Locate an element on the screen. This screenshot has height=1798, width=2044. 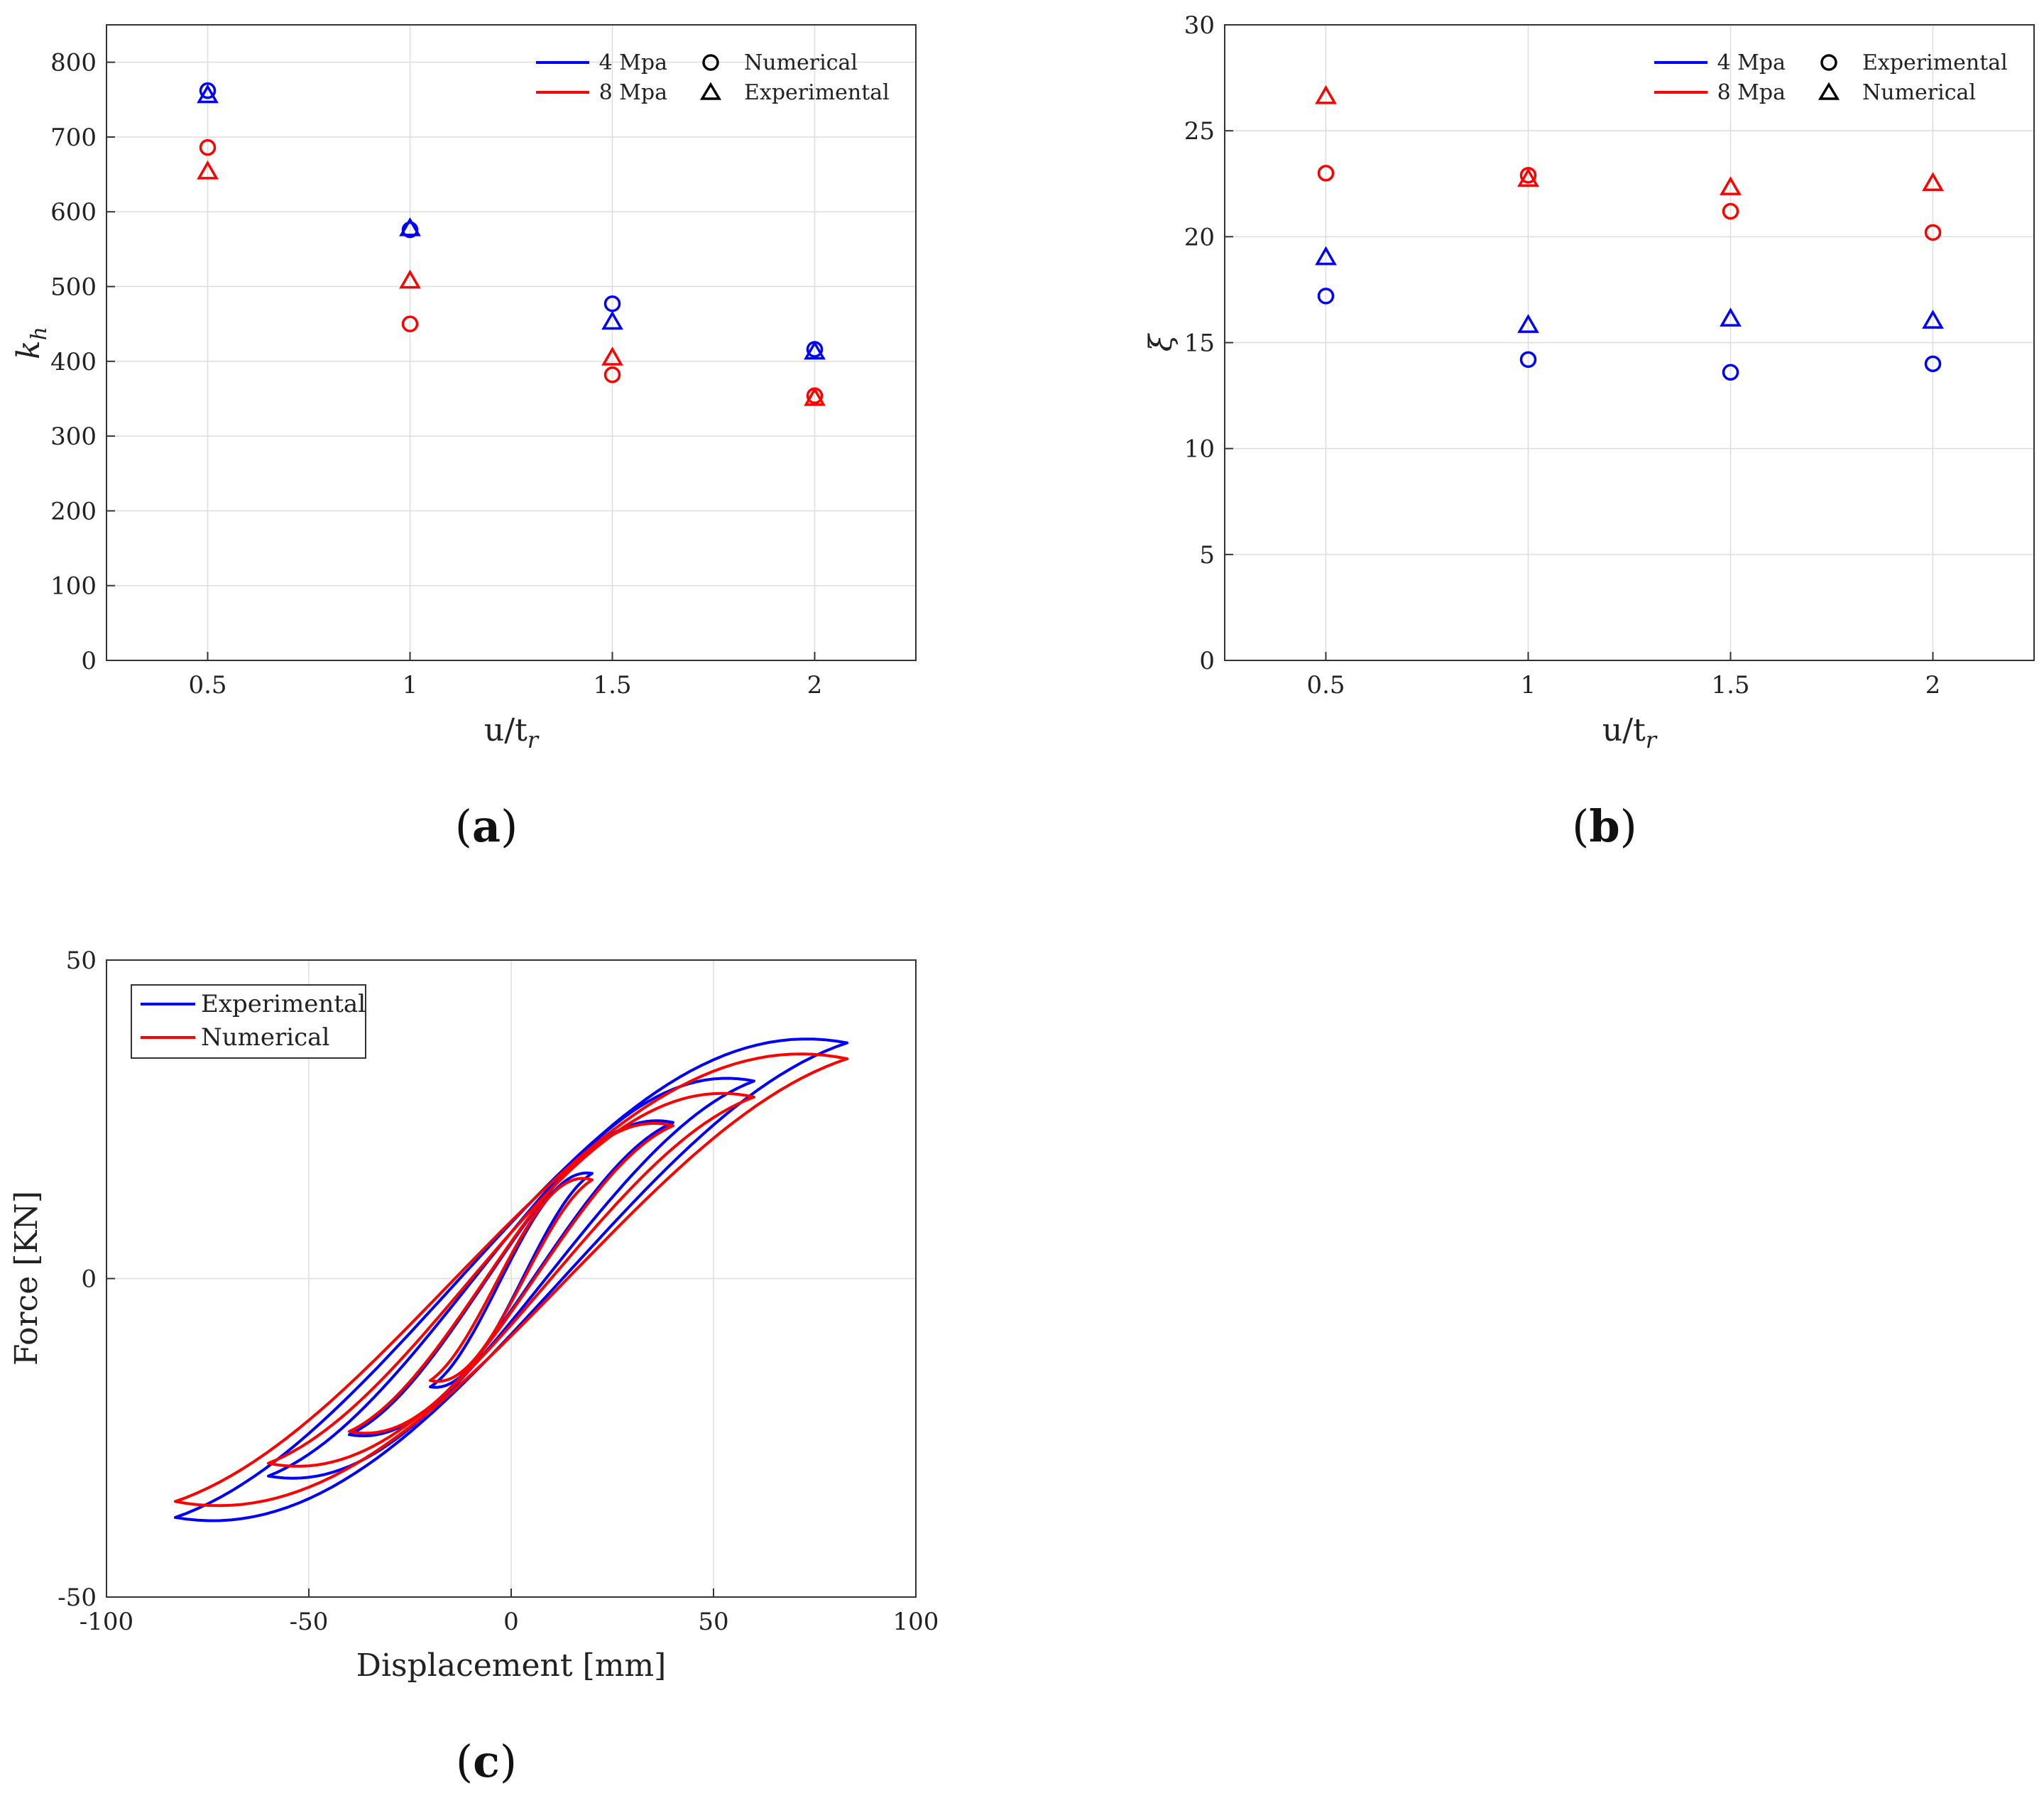
panel-a-grid is located at coordinates (511, 343).